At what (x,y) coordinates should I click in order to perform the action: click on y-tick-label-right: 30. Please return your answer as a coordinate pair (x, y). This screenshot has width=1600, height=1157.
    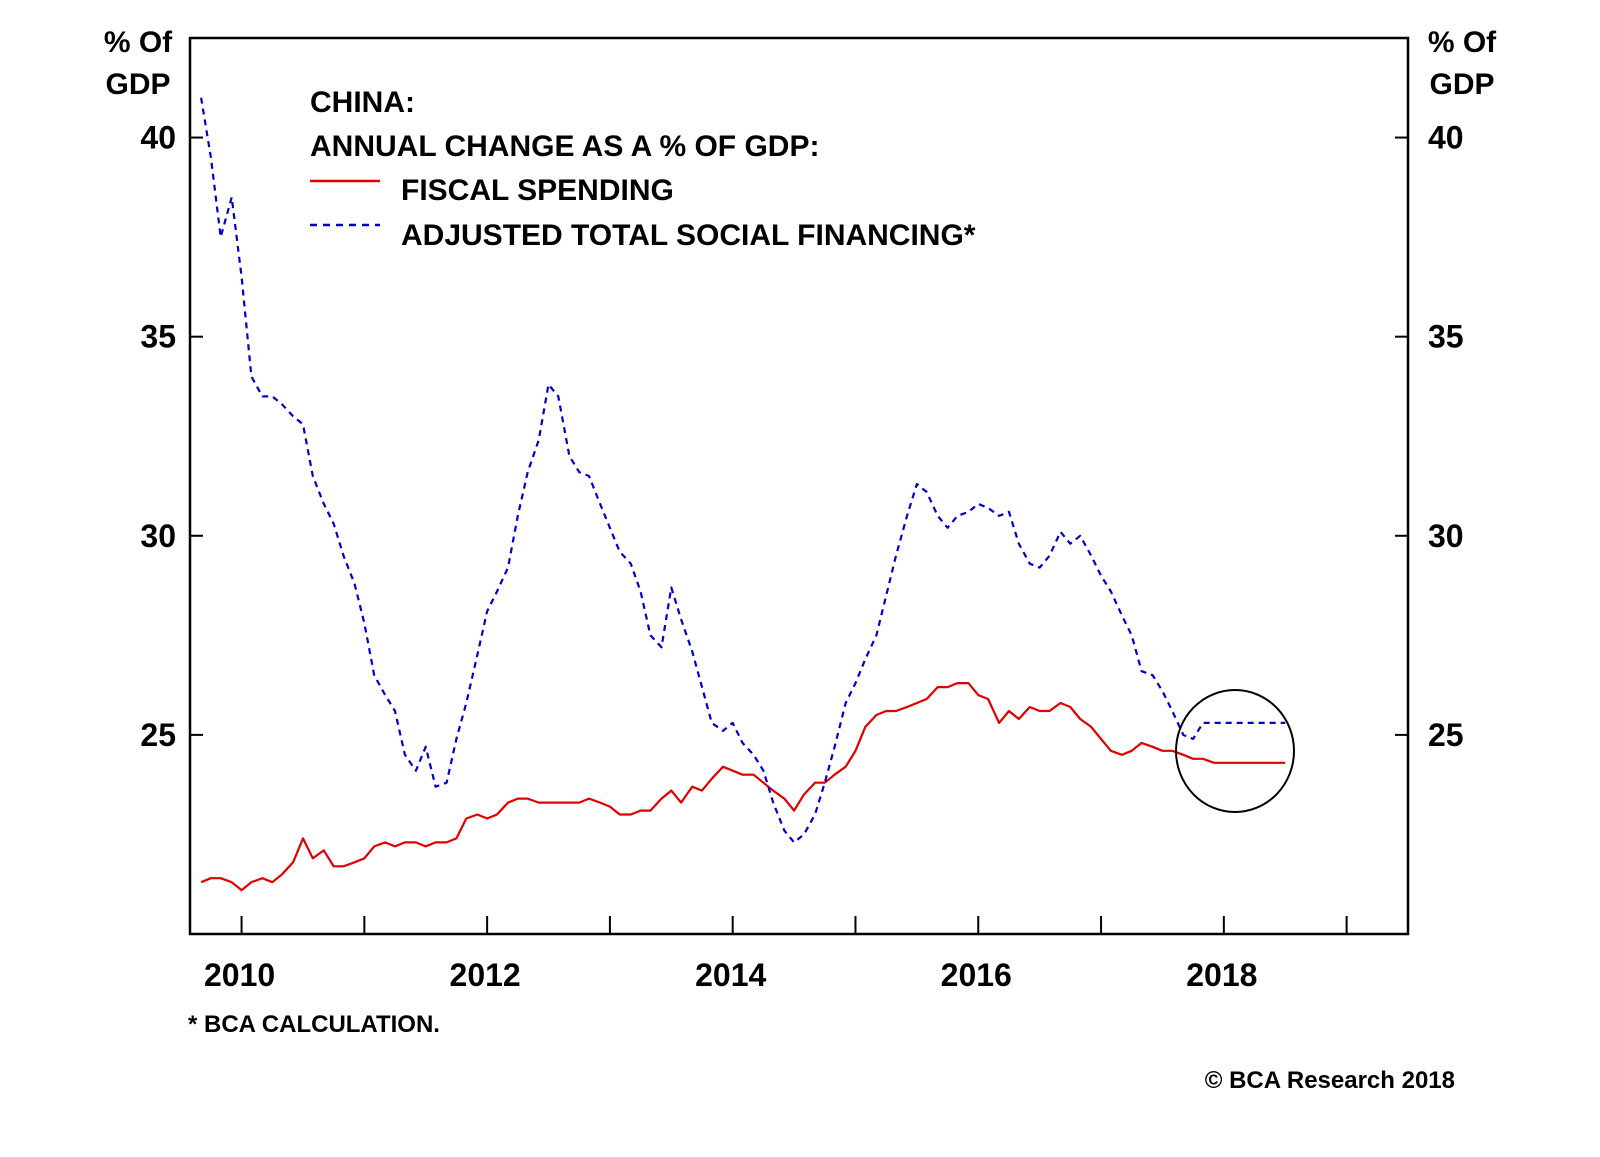
    Looking at the image, I should click on (1446, 536).